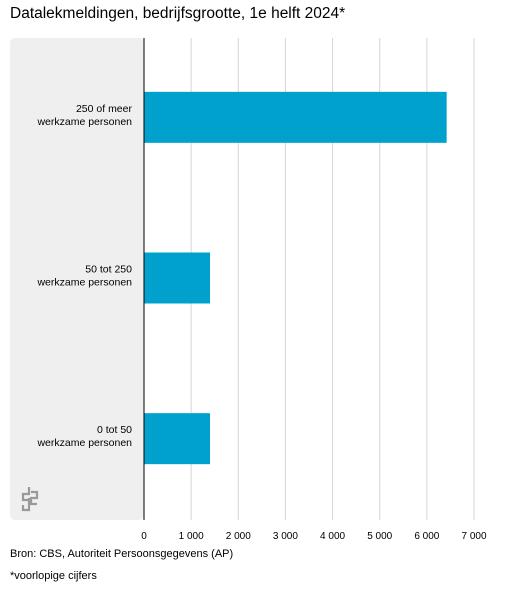 This screenshot has width=514, height=600. Describe the element at coordinates (191, 536) in the screenshot. I see `x-tick-label: 1 000` at that location.